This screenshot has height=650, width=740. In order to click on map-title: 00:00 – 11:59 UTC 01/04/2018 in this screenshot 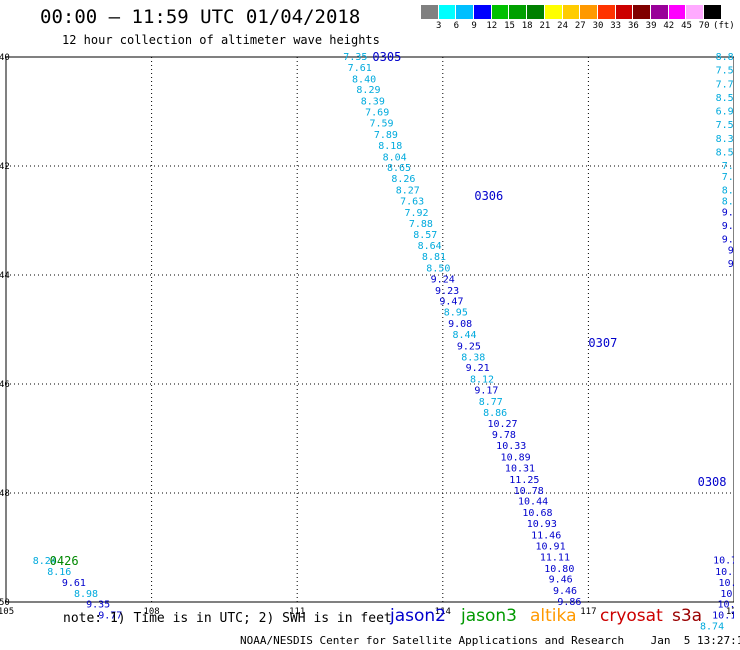, I will do `click(200, 17)`.